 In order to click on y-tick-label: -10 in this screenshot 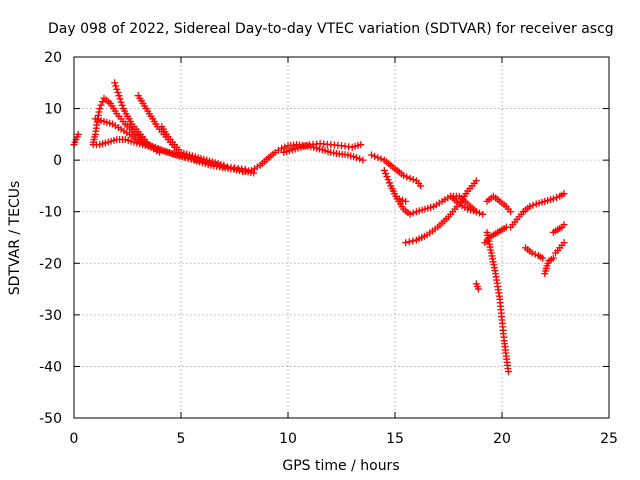, I will do `click(50, 213)`.